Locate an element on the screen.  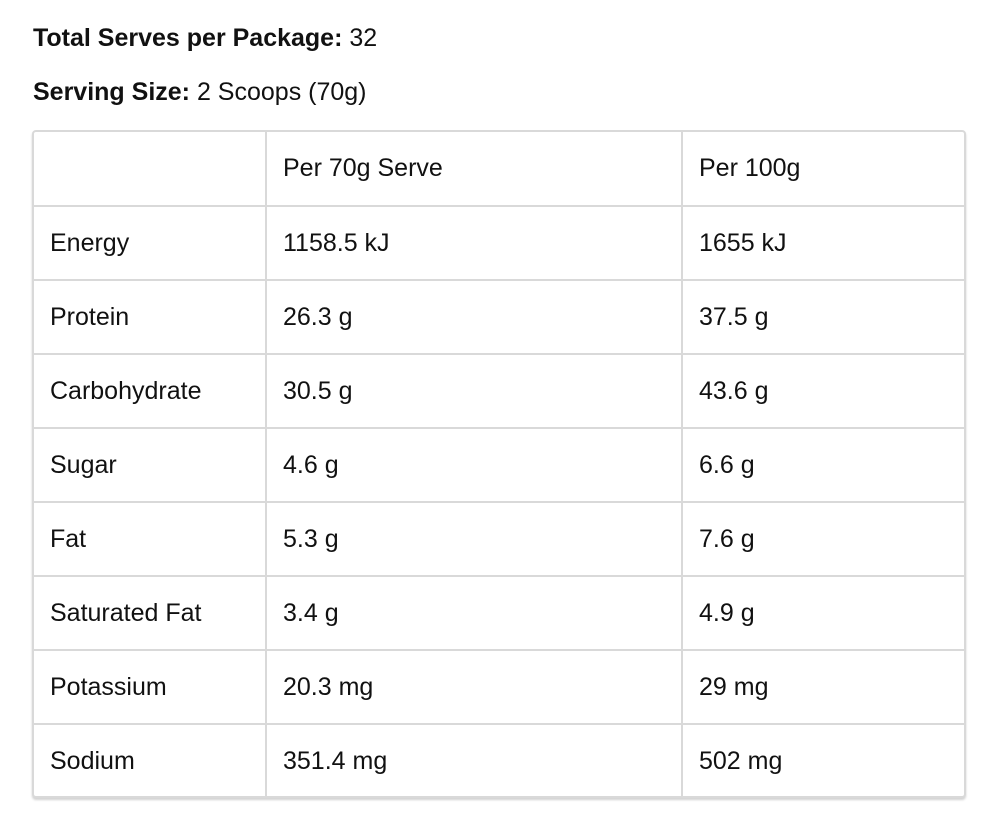
per-serve-value: 26.3 g is located at coordinates (474, 317).